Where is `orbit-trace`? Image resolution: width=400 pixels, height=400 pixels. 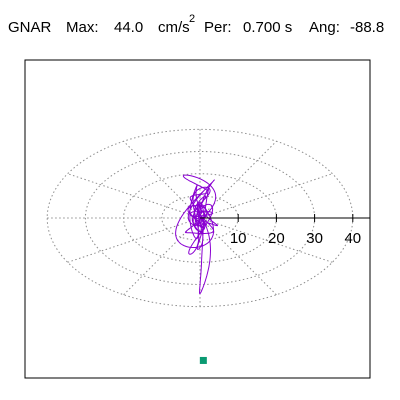
orbit-trace is located at coordinates (196, 234).